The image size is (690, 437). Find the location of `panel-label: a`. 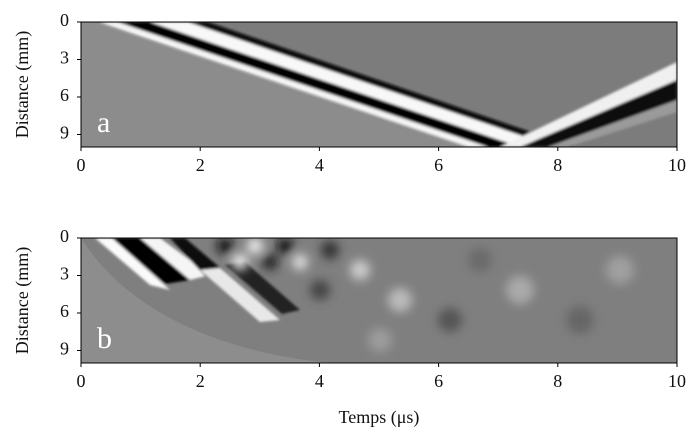

panel-label: a is located at coordinates (103, 122).